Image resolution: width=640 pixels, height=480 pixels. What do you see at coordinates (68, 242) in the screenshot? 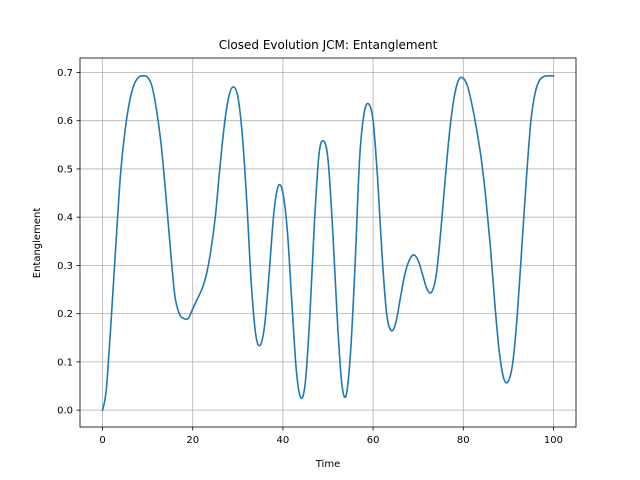
I see `y-axis-ticks: 0.0 0.1 0.2 0.3 0.4 0.5 0.6 0.7` at bounding box center [68, 242].